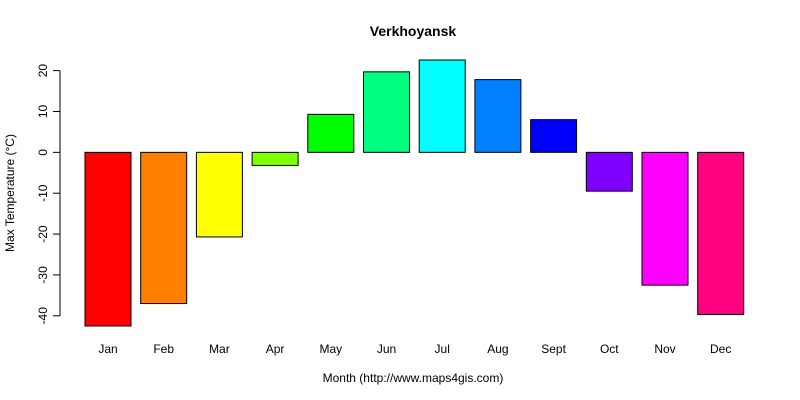 Image resolution: width=800 pixels, height=400 pixels. What do you see at coordinates (442, 349) in the screenshot?
I see `x-tick-label: Jul` at bounding box center [442, 349].